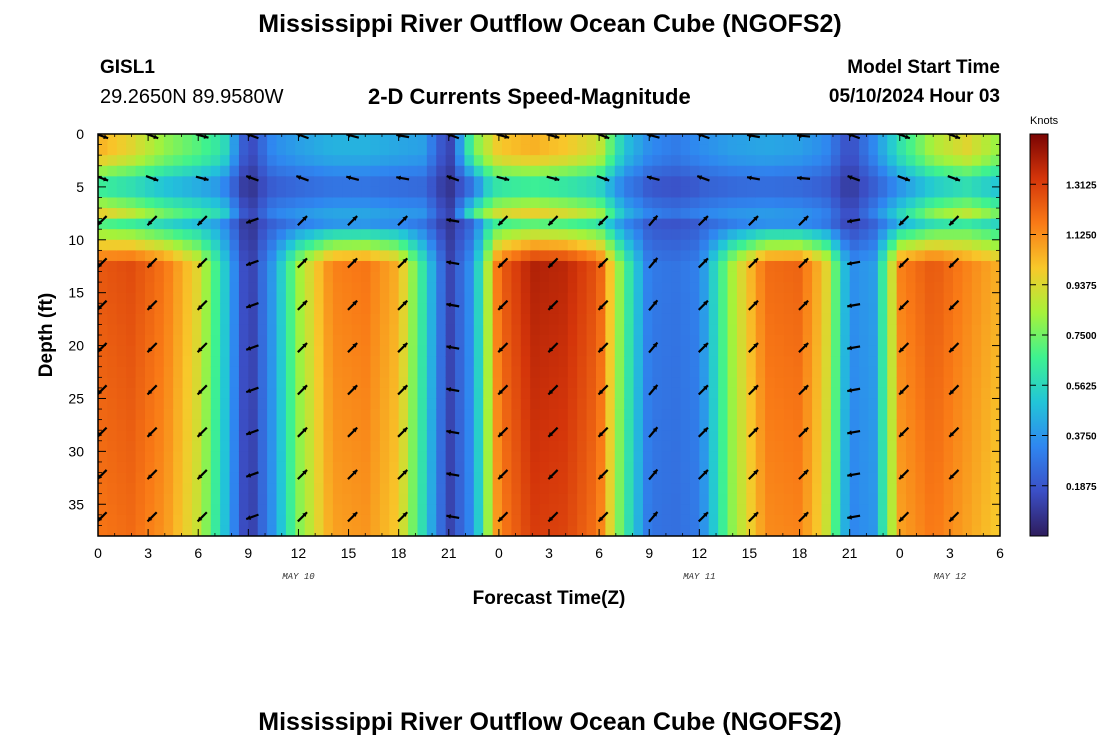 This screenshot has width=1100, height=750. I want to click on current-vector, so click(753, 517).